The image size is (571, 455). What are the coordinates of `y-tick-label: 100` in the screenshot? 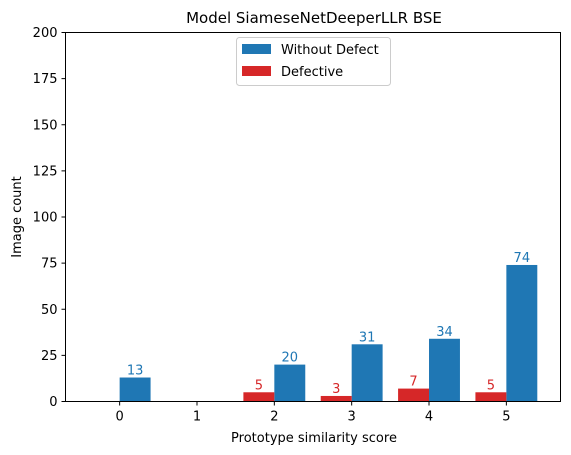 It's located at (45, 218).